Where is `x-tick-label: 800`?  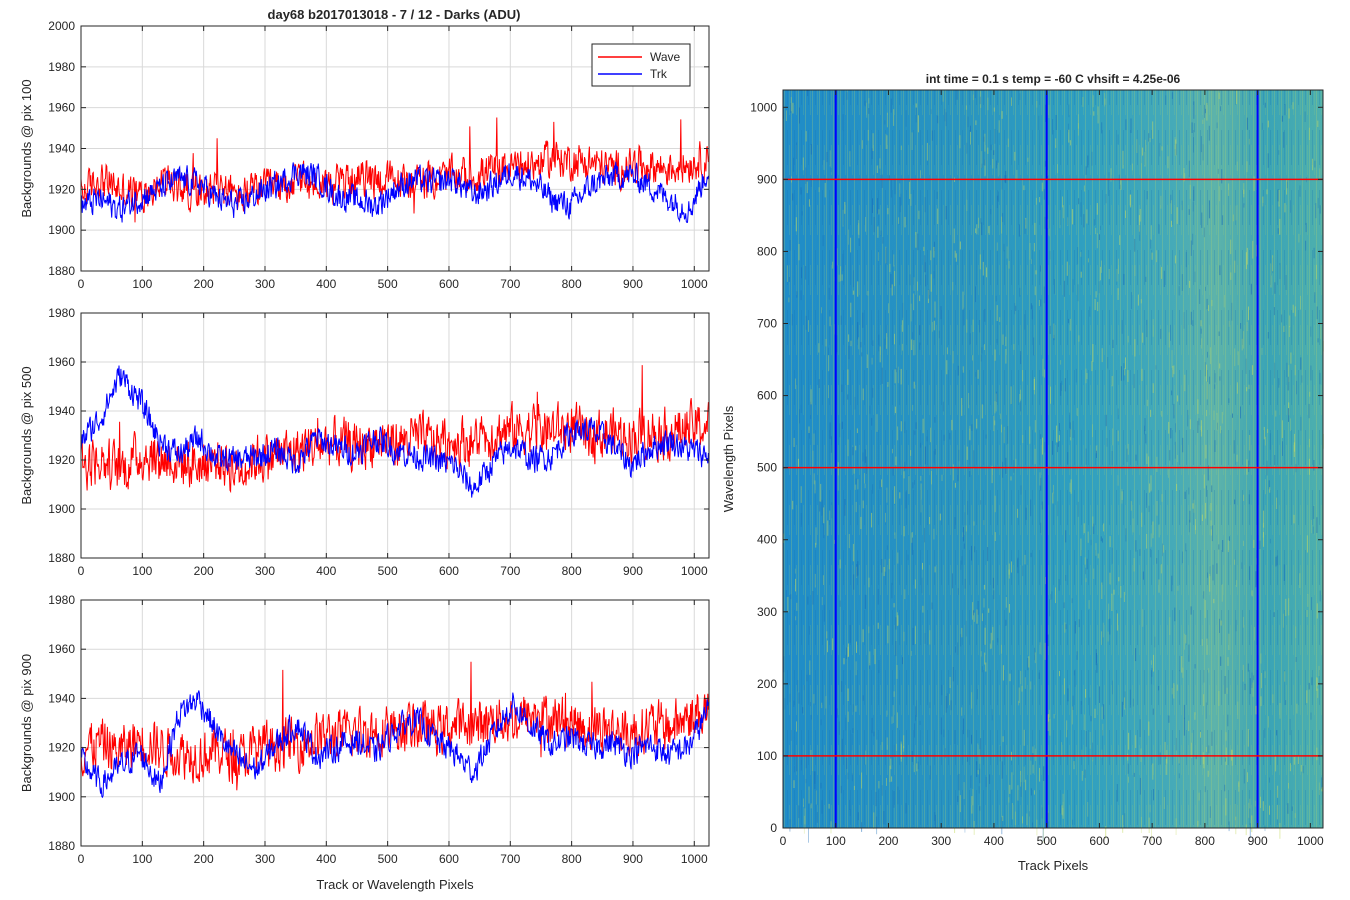
x-tick-label: 800 is located at coordinates (572, 284).